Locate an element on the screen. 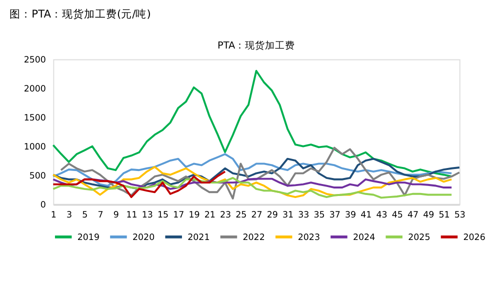 The image size is (500, 283). x-tick-label: 19 is located at coordinates (194, 215).